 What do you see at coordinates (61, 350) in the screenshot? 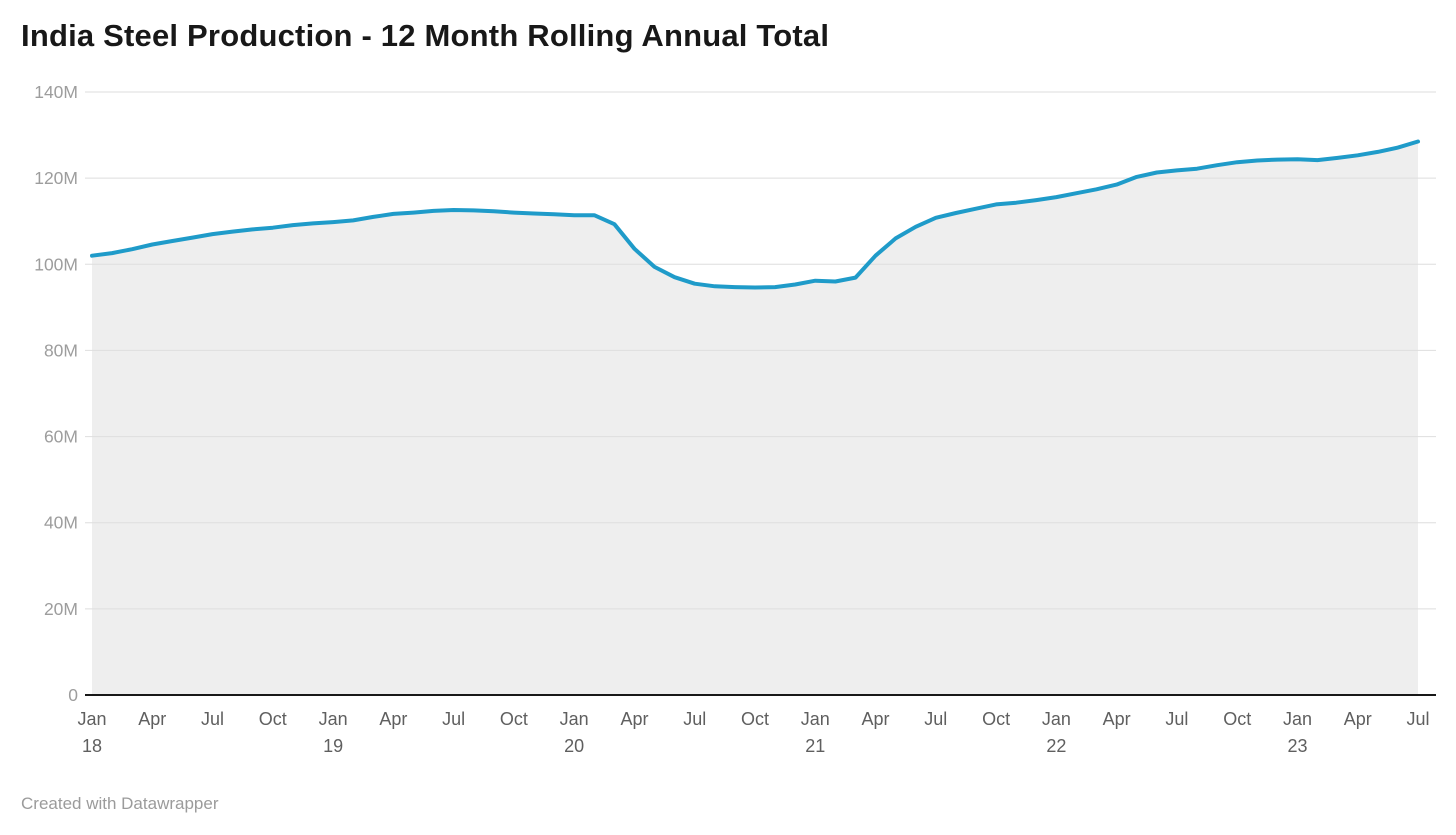
I see `y-tick-label: 80M` at bounding box center [61, 350].